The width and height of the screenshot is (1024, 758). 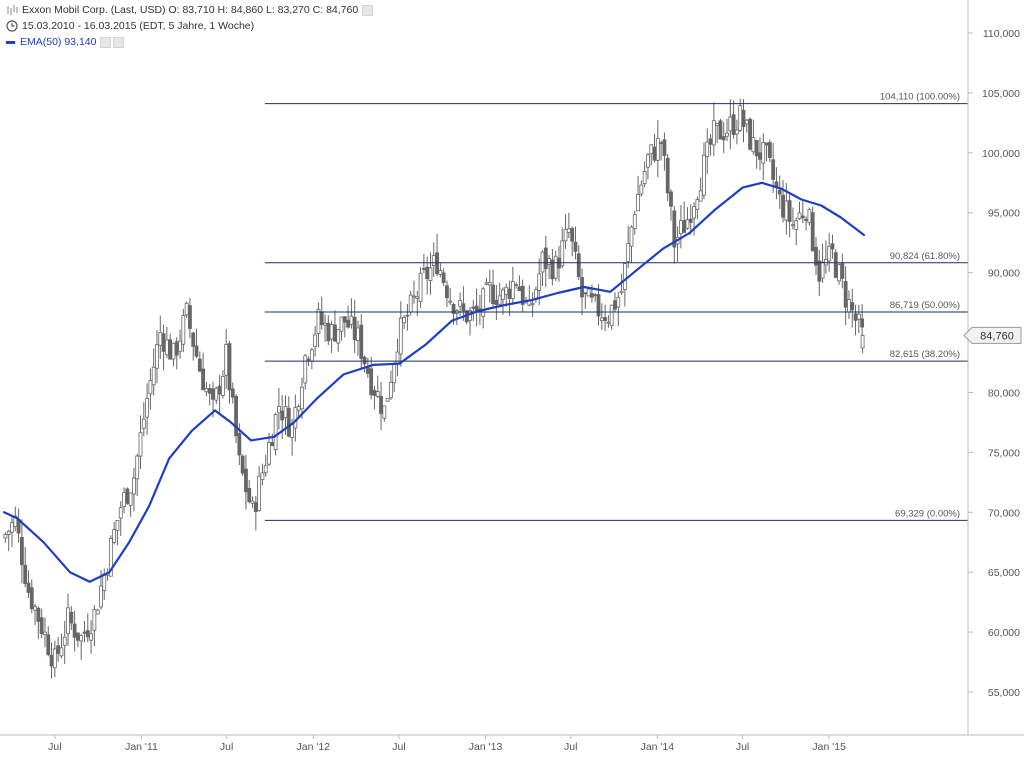 I want to click on y-tick-label: 75,000, so click(x=1004, y=453).